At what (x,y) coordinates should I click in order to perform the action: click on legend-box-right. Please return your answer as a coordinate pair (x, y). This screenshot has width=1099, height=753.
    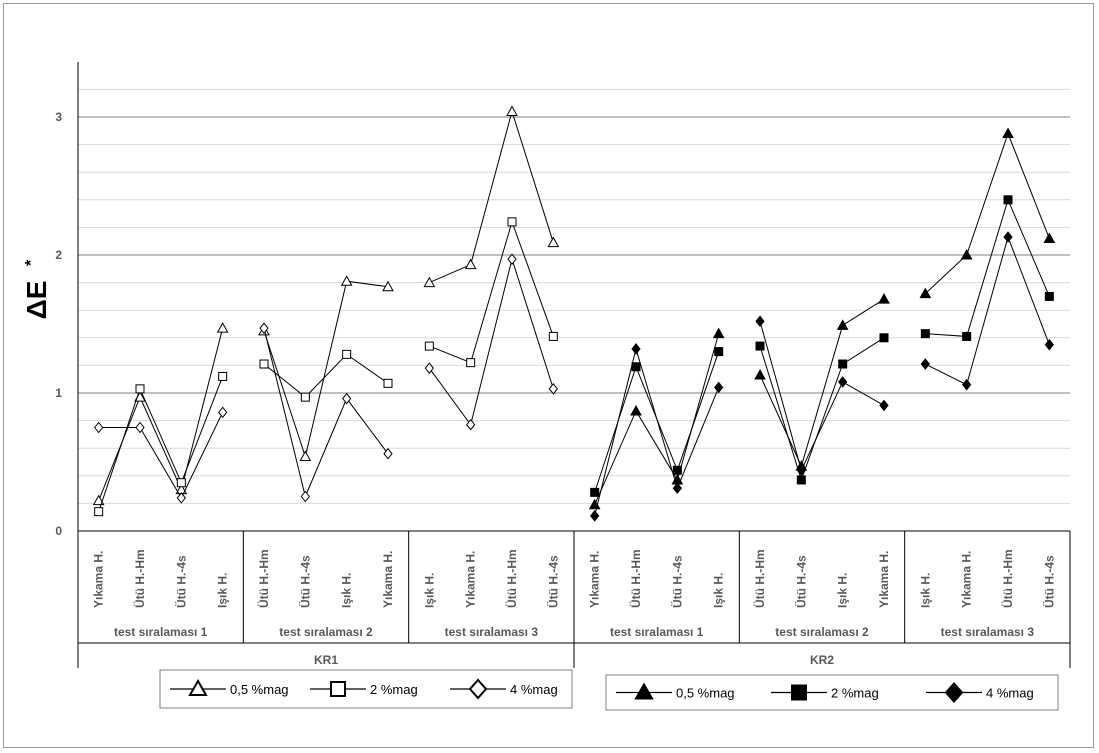
    Looking at the image, I should click on (832, 692).